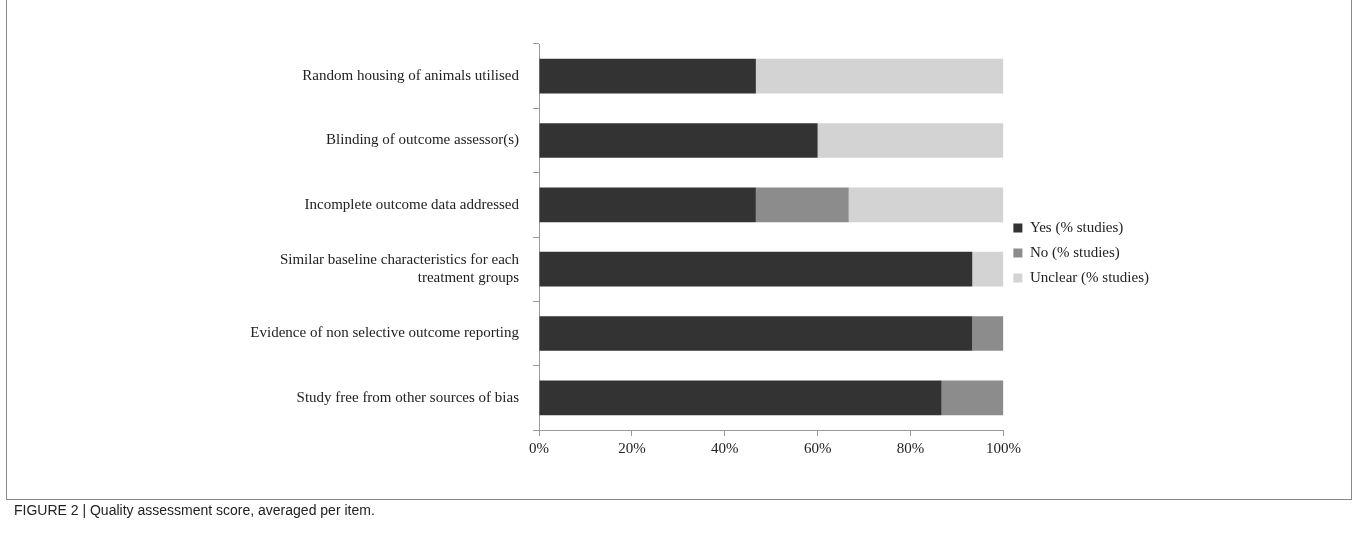 This screenshot has width=1360, height=534. What do you see at coordinates (632, 447) in the screenshot?
I see `x-tick-label: 20%` at bounding box center [632, 447].